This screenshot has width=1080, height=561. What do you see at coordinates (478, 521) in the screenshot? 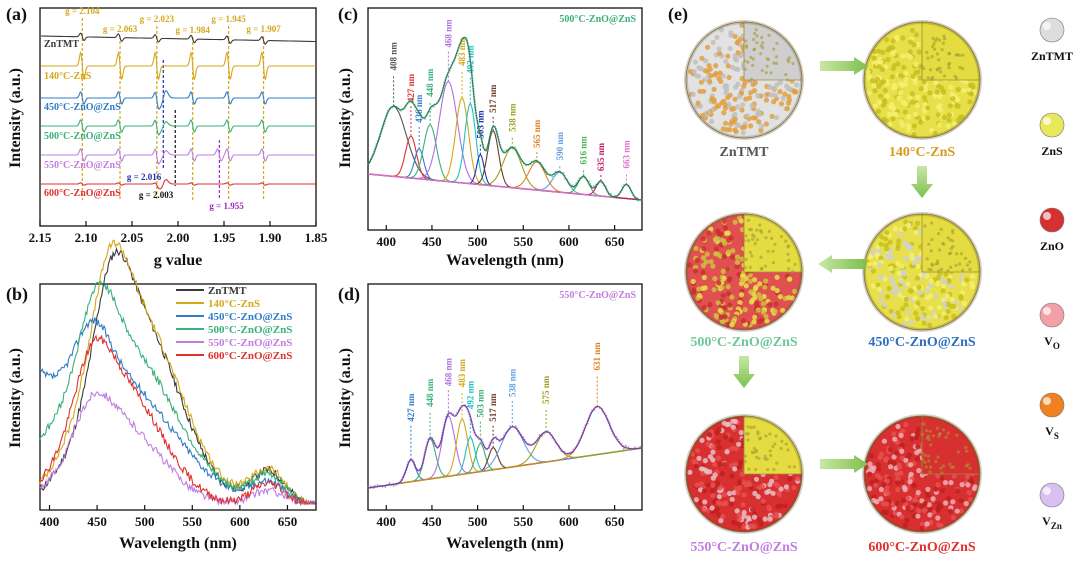
I see `d-xtick-label-2: 500` at bounding box center [478, 521].